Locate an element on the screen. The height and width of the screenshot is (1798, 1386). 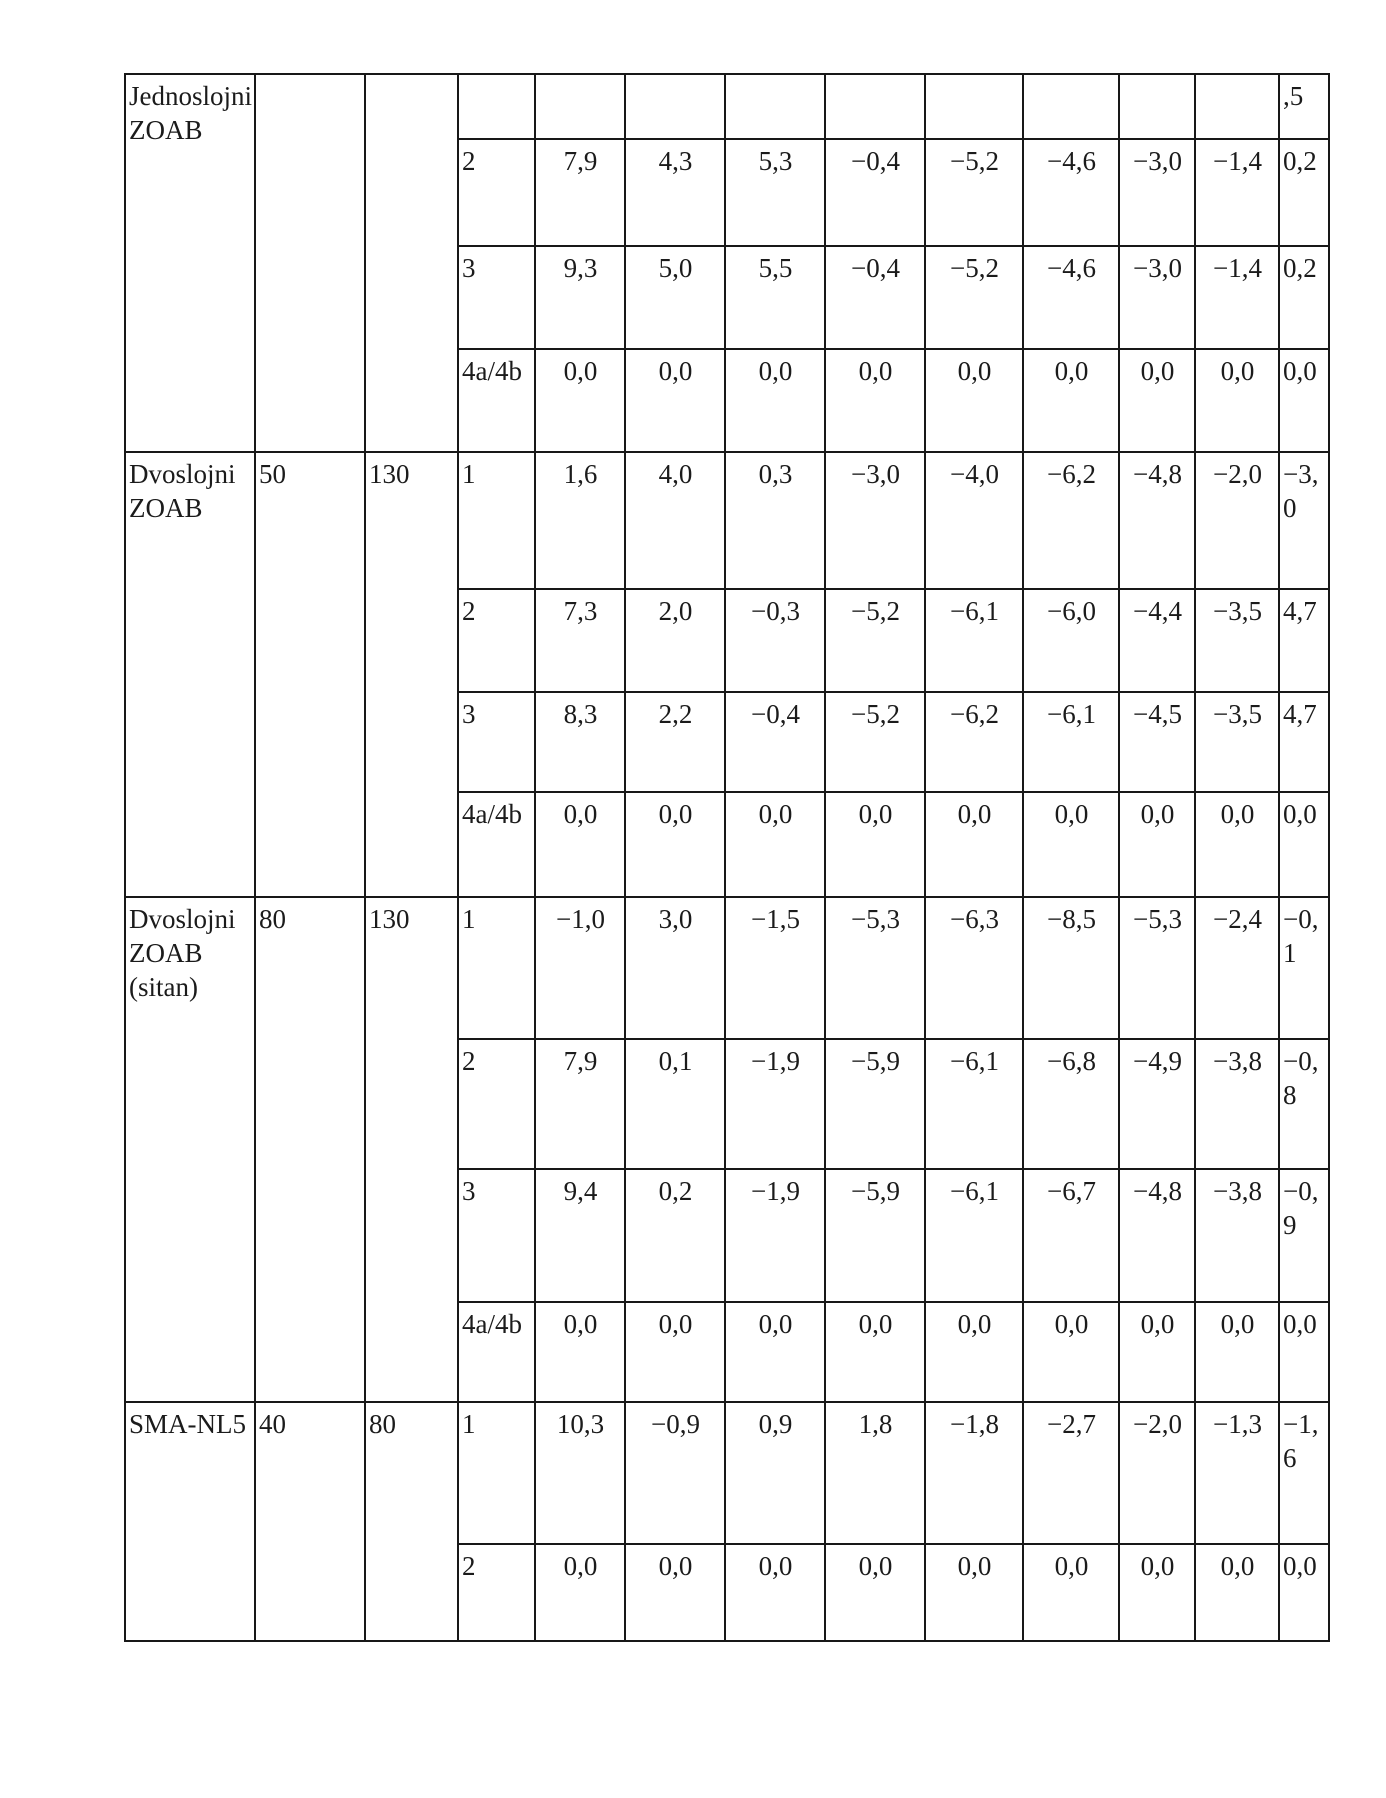
tail-value-cell: −1,6 is located at coordinates (1304, 1473).